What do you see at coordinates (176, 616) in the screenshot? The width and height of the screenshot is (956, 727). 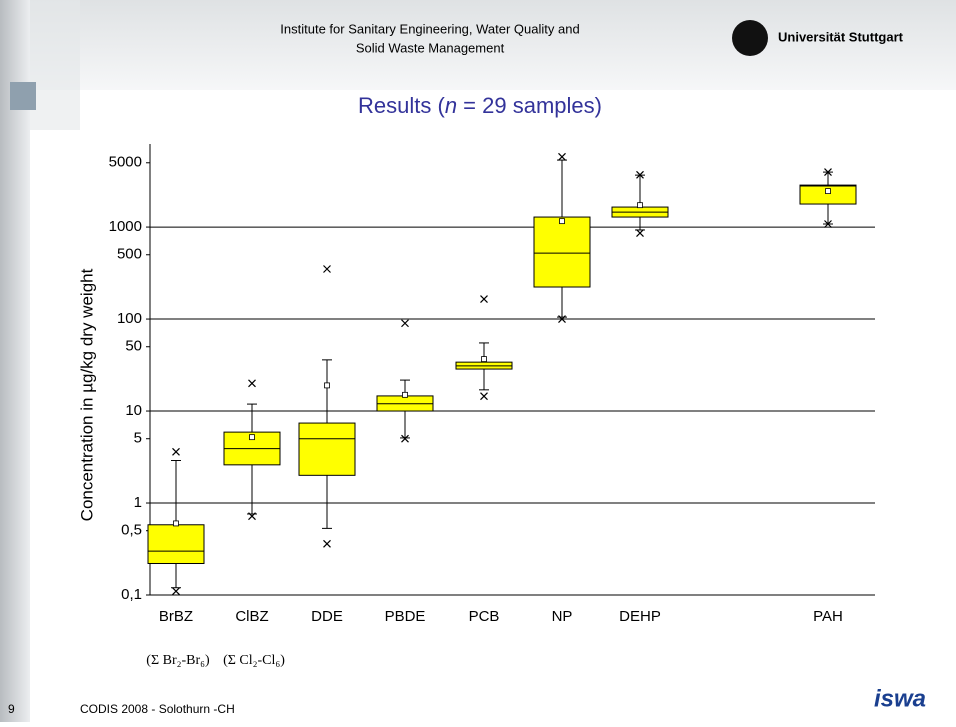 I see `x-tick-label: BrBZ` at bounding box center [176, 616].